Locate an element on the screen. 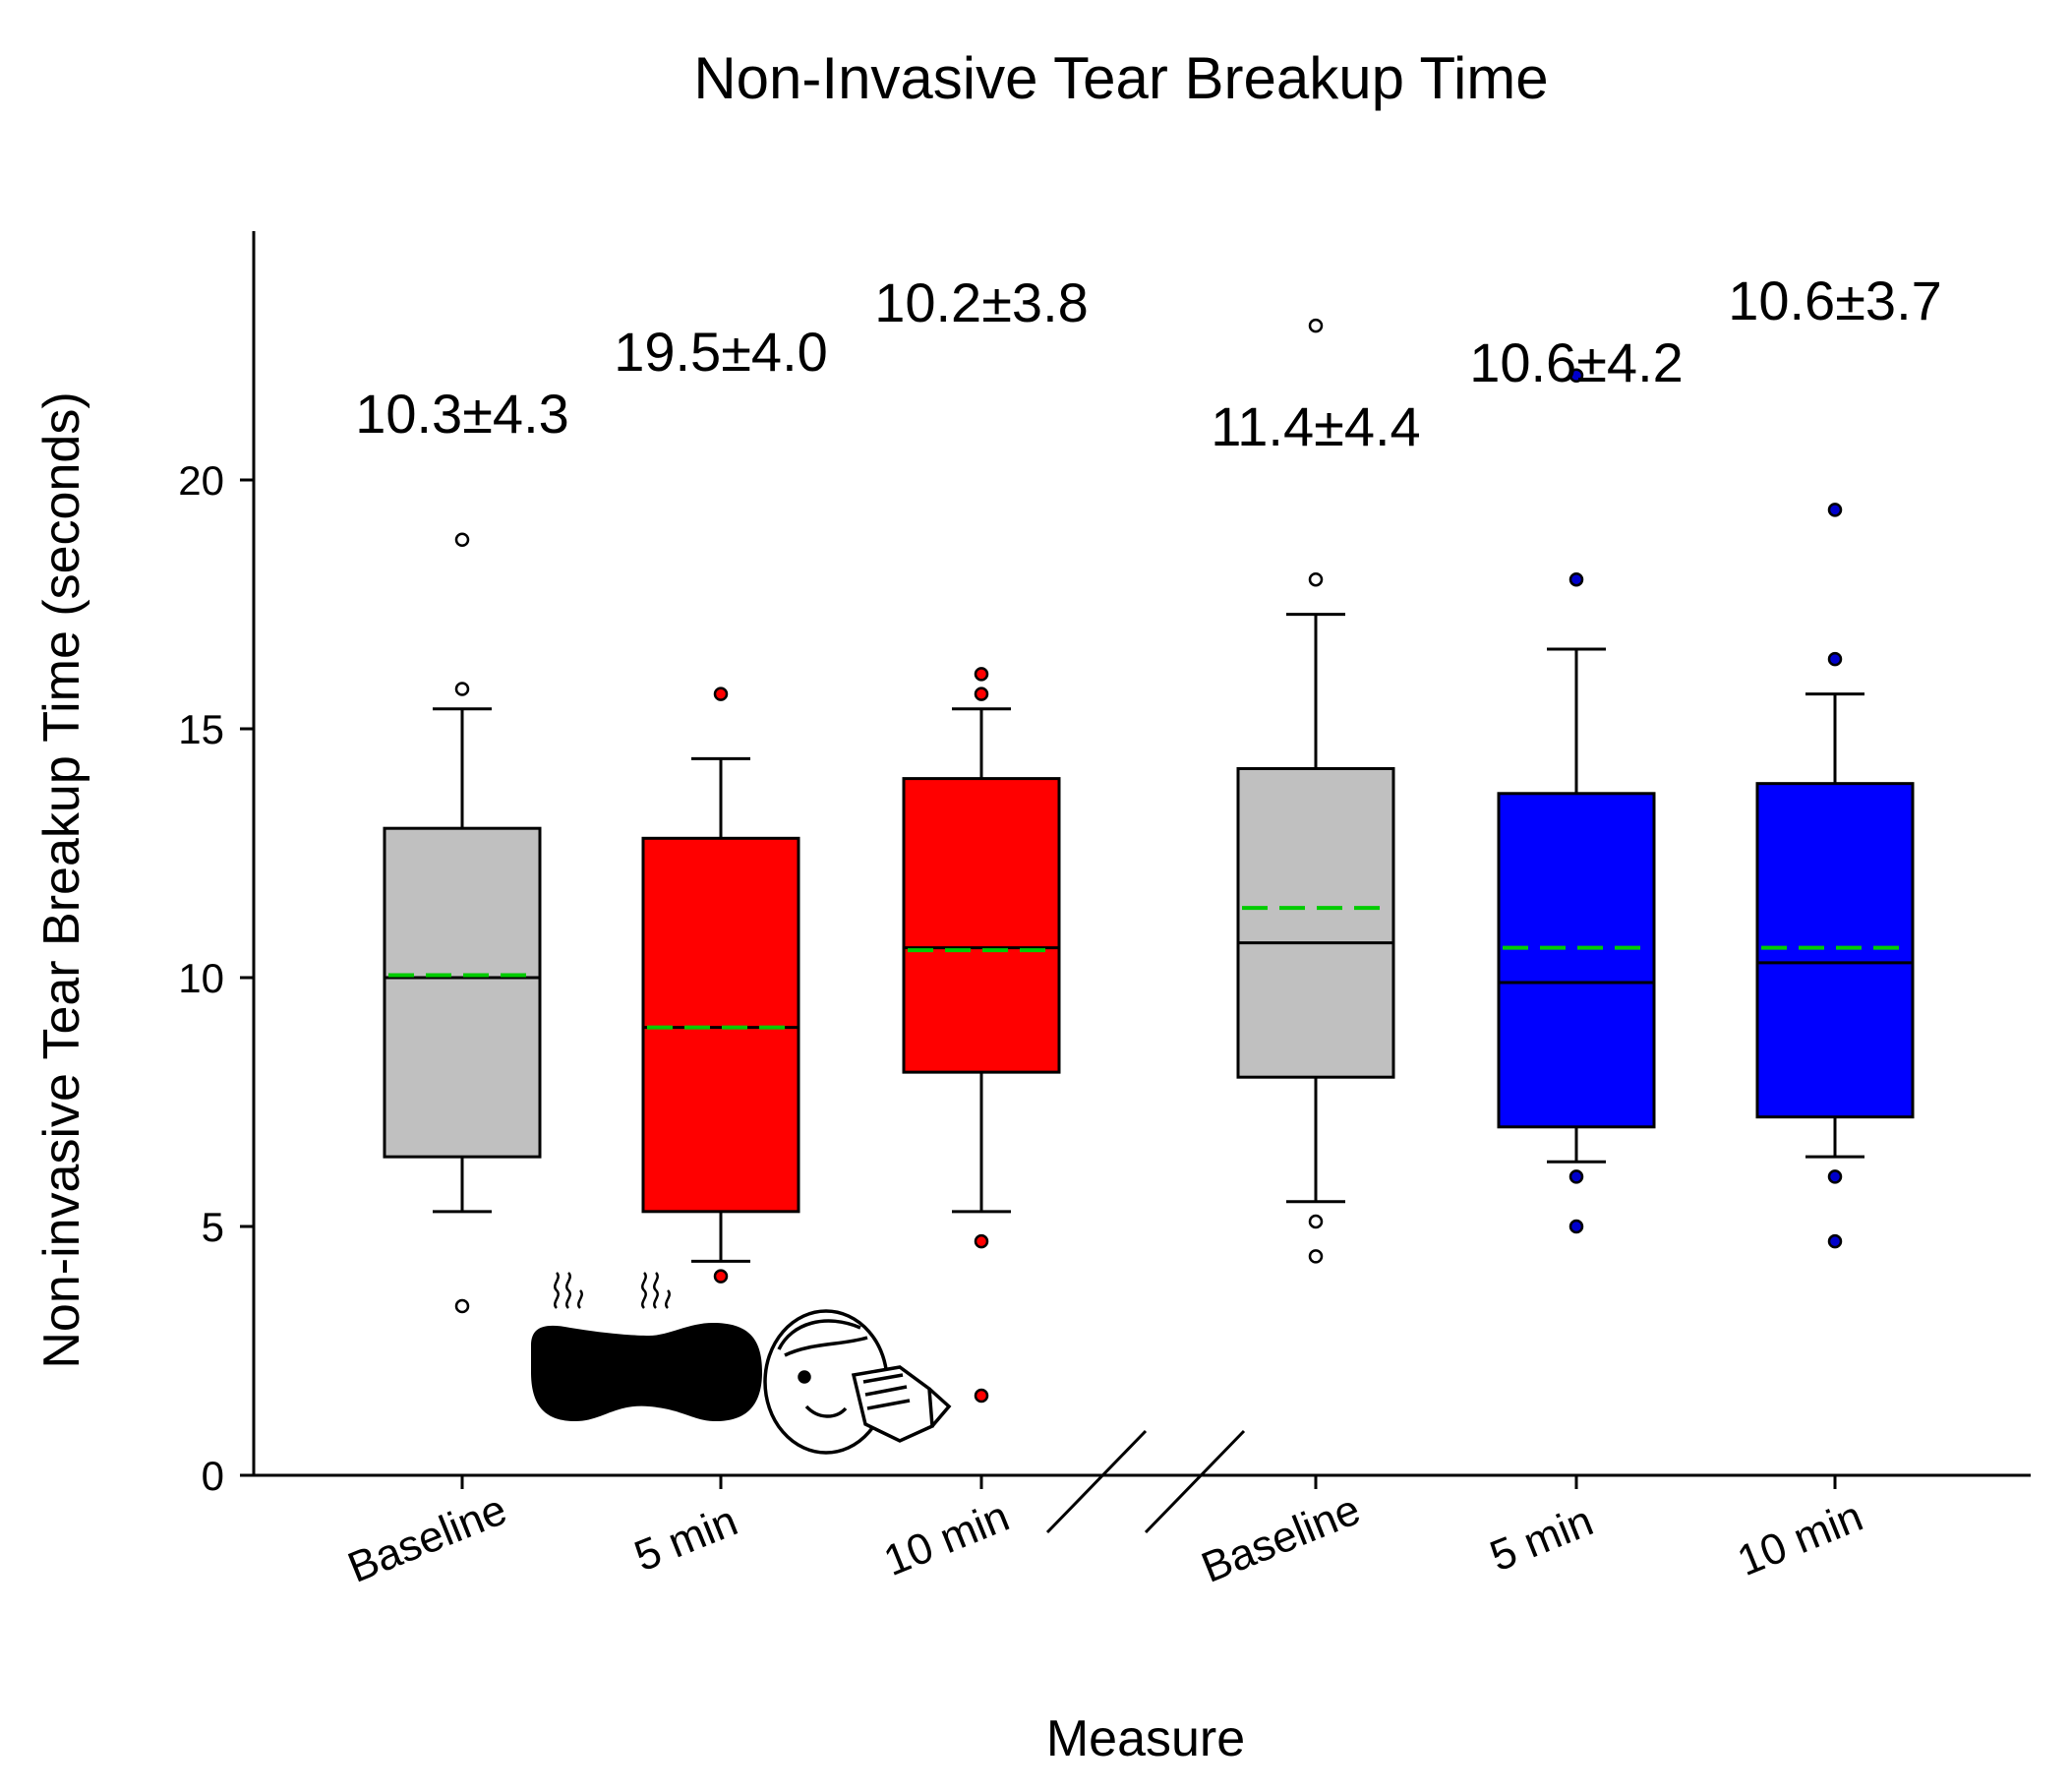 Image resolution: width=2071 pixels, height=1792 pixels. y-tick-label: 5 is located at coordinates (213, 1227).